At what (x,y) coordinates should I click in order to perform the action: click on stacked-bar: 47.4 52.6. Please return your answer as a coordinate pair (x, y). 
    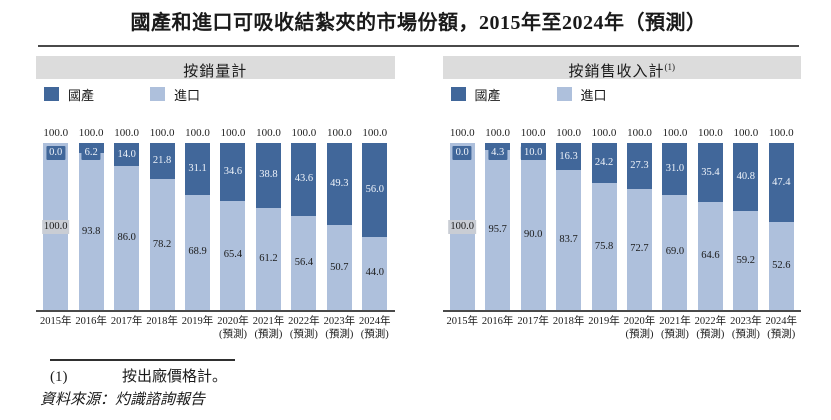
    Looking at the image, I should click on (781, 226).